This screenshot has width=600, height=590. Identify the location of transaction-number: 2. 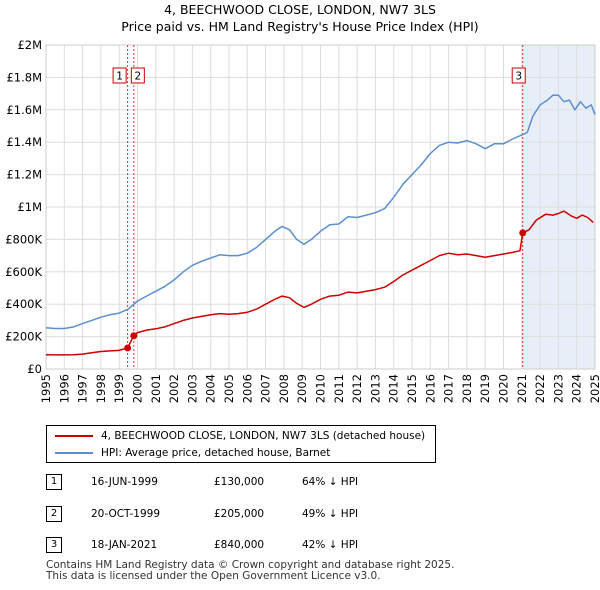
(54, 514).